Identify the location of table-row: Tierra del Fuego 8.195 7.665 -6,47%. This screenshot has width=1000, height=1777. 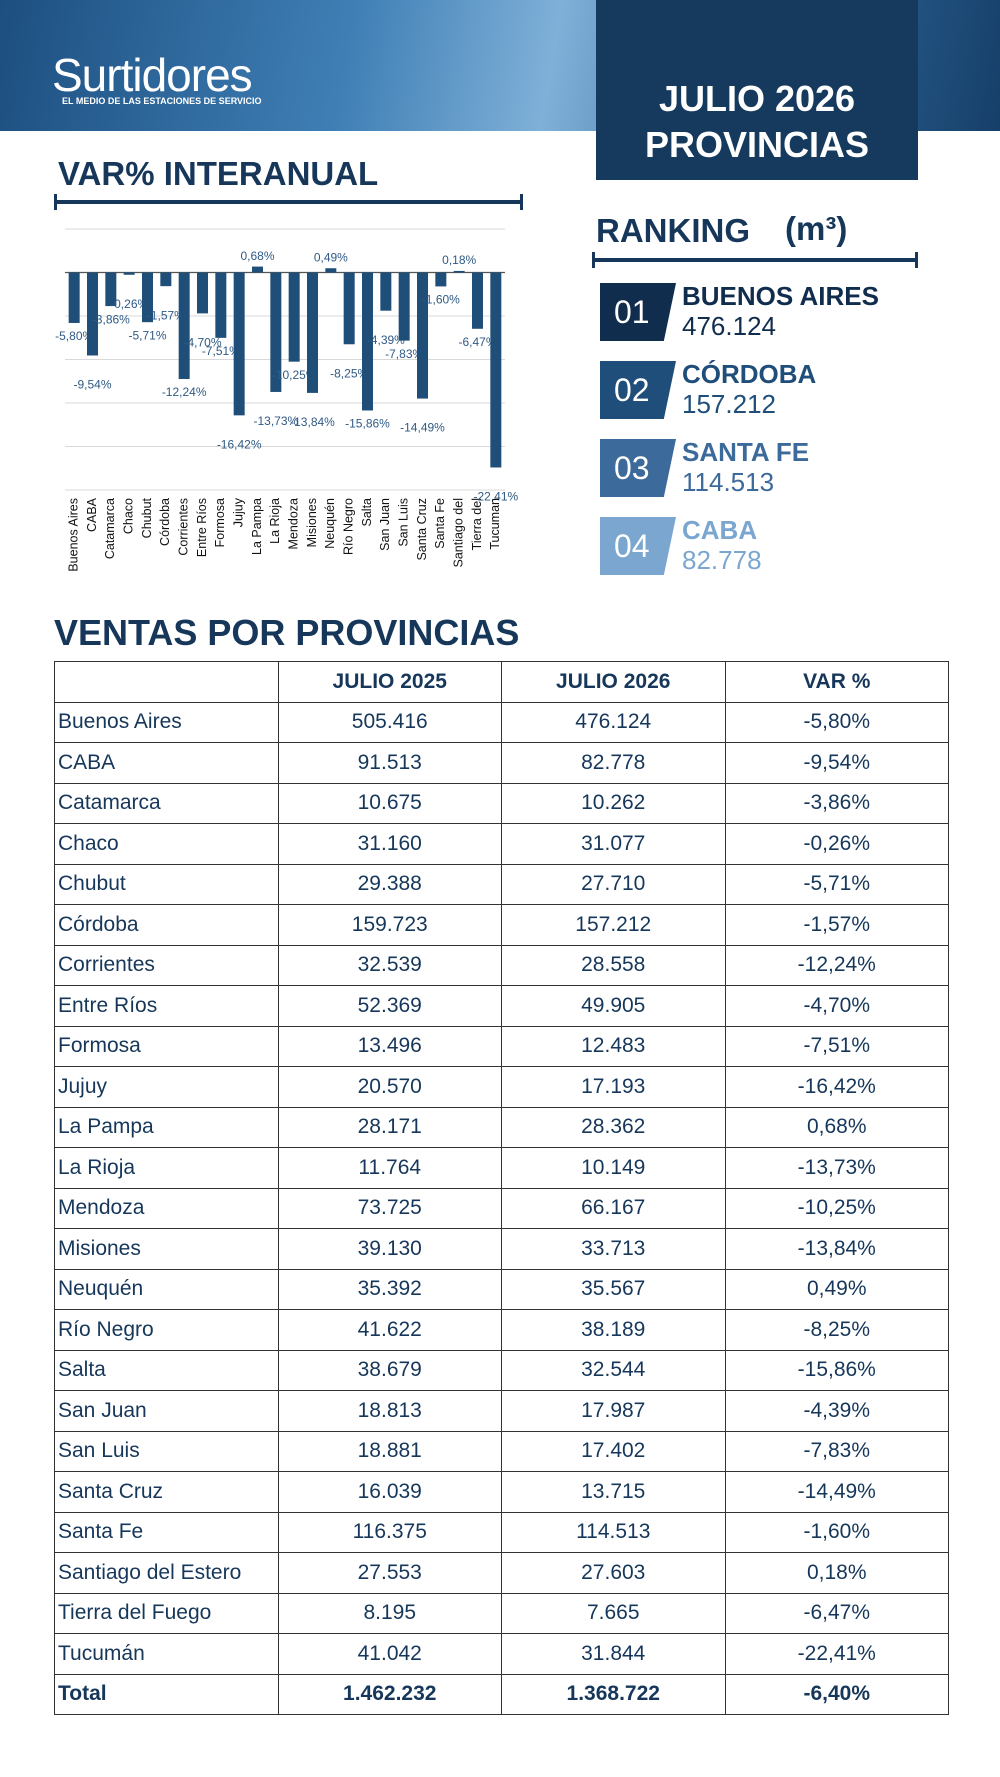
(501, 1613).